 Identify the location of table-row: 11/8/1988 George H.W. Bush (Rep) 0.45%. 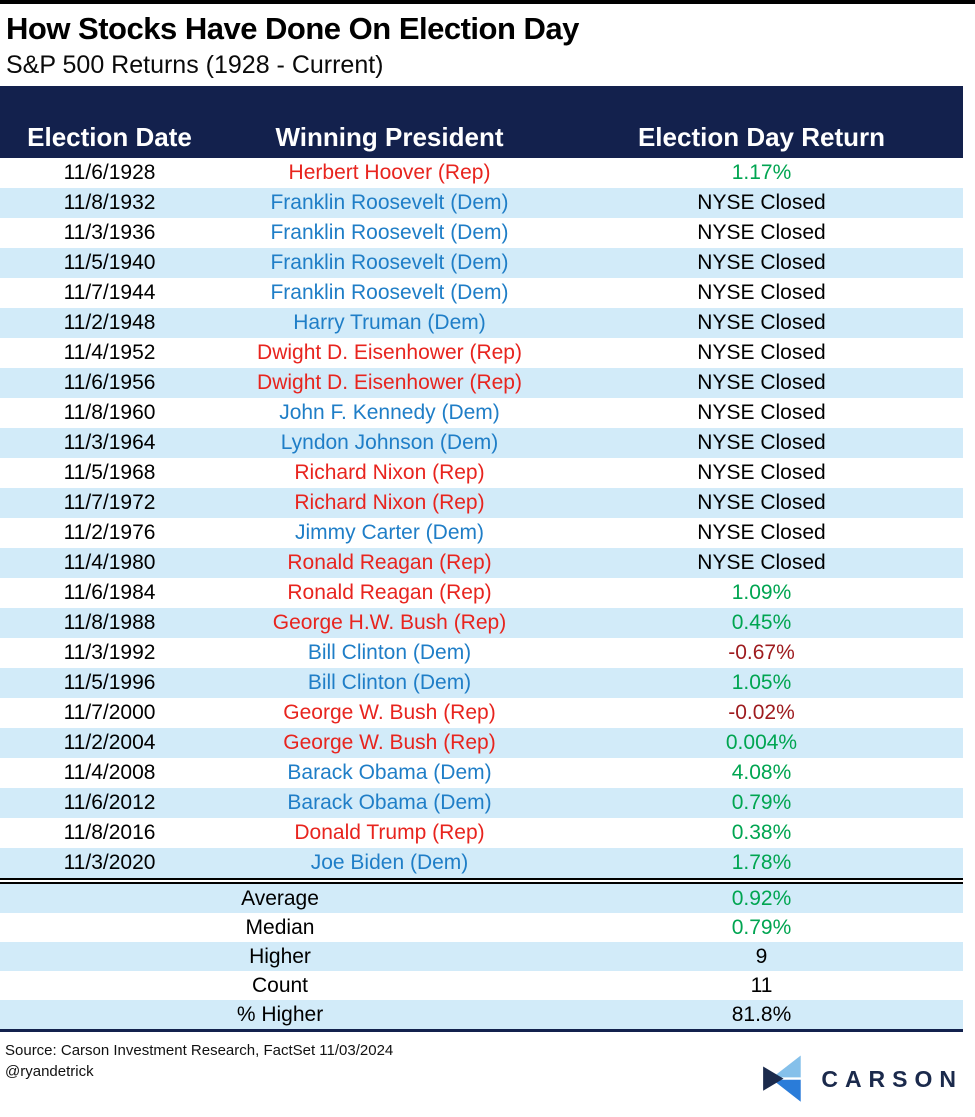
(481, 623).